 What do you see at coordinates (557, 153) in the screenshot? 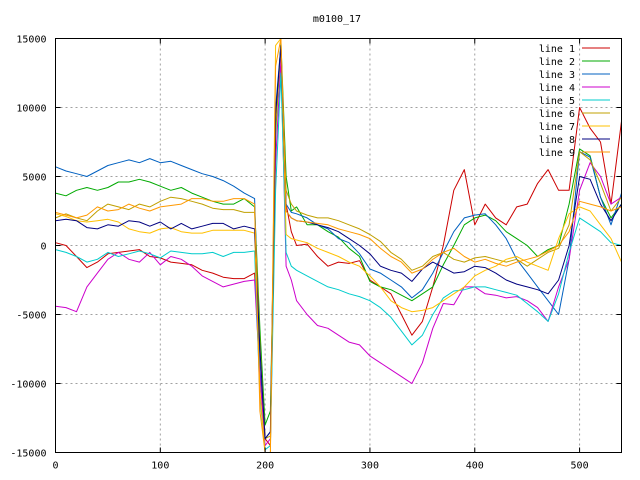
I see `legend-label: line 9` at bounding box center [557, 153].